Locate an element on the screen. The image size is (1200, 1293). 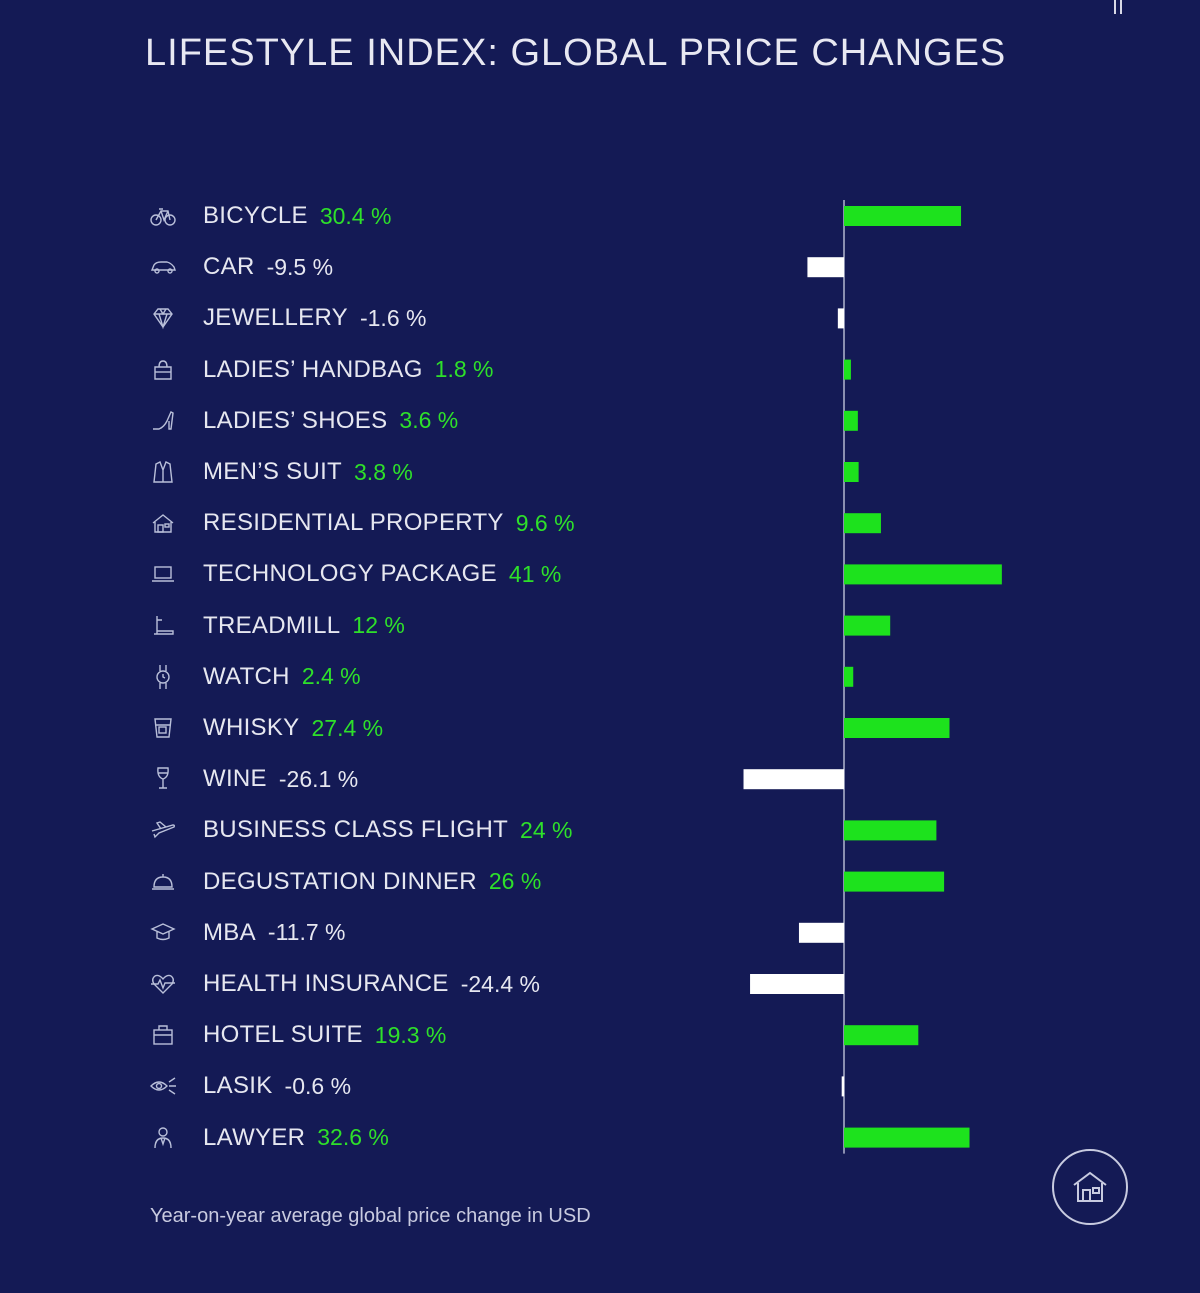
data-label: -24.4 % is located at coordinates (500, 983).